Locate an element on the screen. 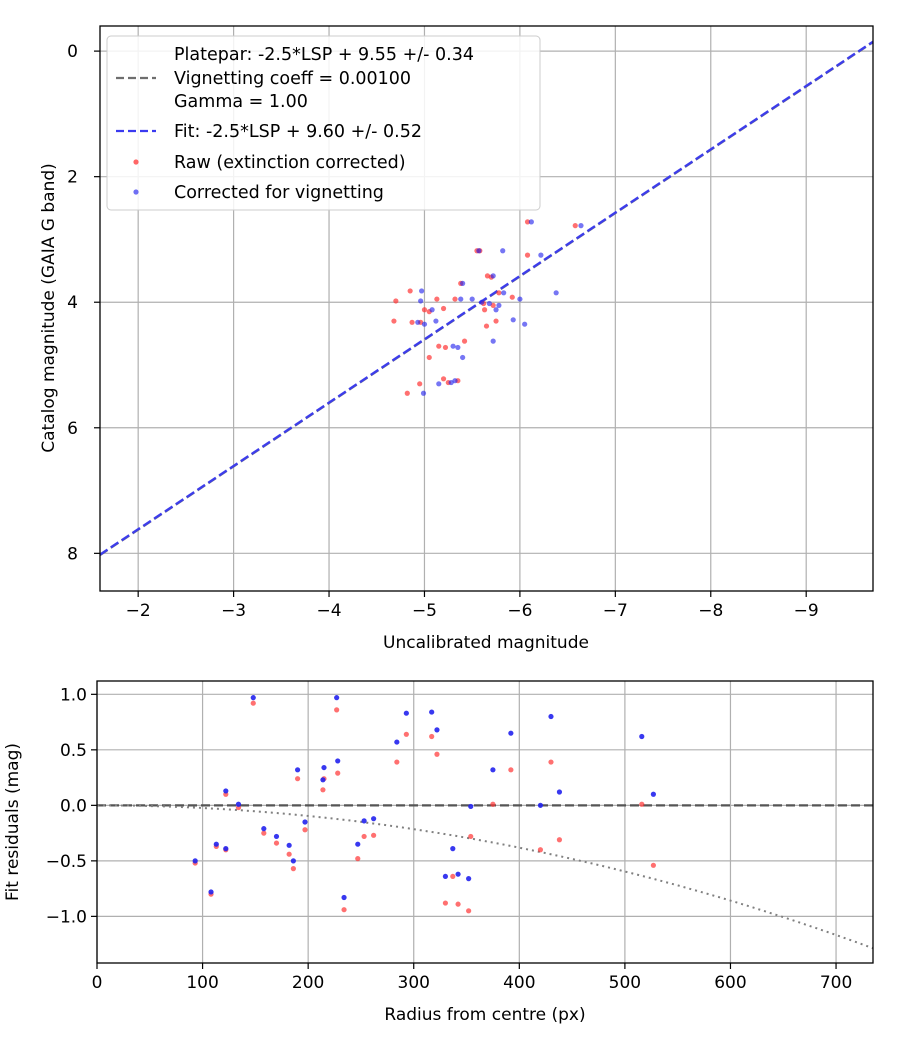 Image resolution: width=900 pixels, height=1050 pixels. bottom-reference-lines is located at coordinates (485, 877).